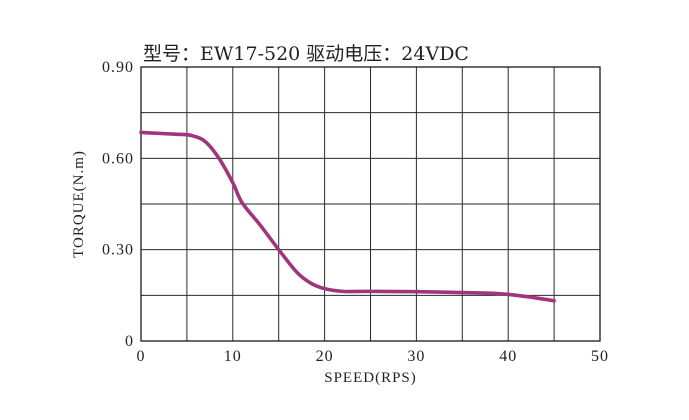  I want to click on x-axis-label: SPEED(RPS), so click(370, 378).